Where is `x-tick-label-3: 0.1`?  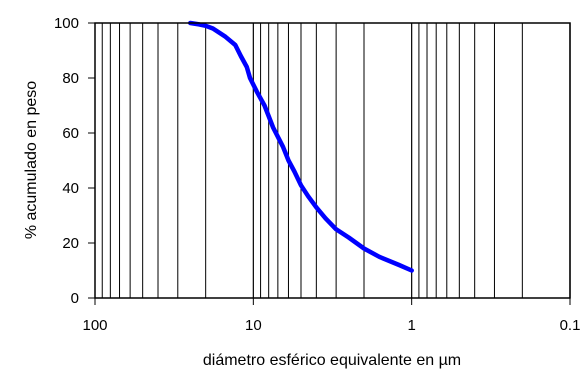 x-tick-label-3: 0.1 is located at coordinates (570, 325).